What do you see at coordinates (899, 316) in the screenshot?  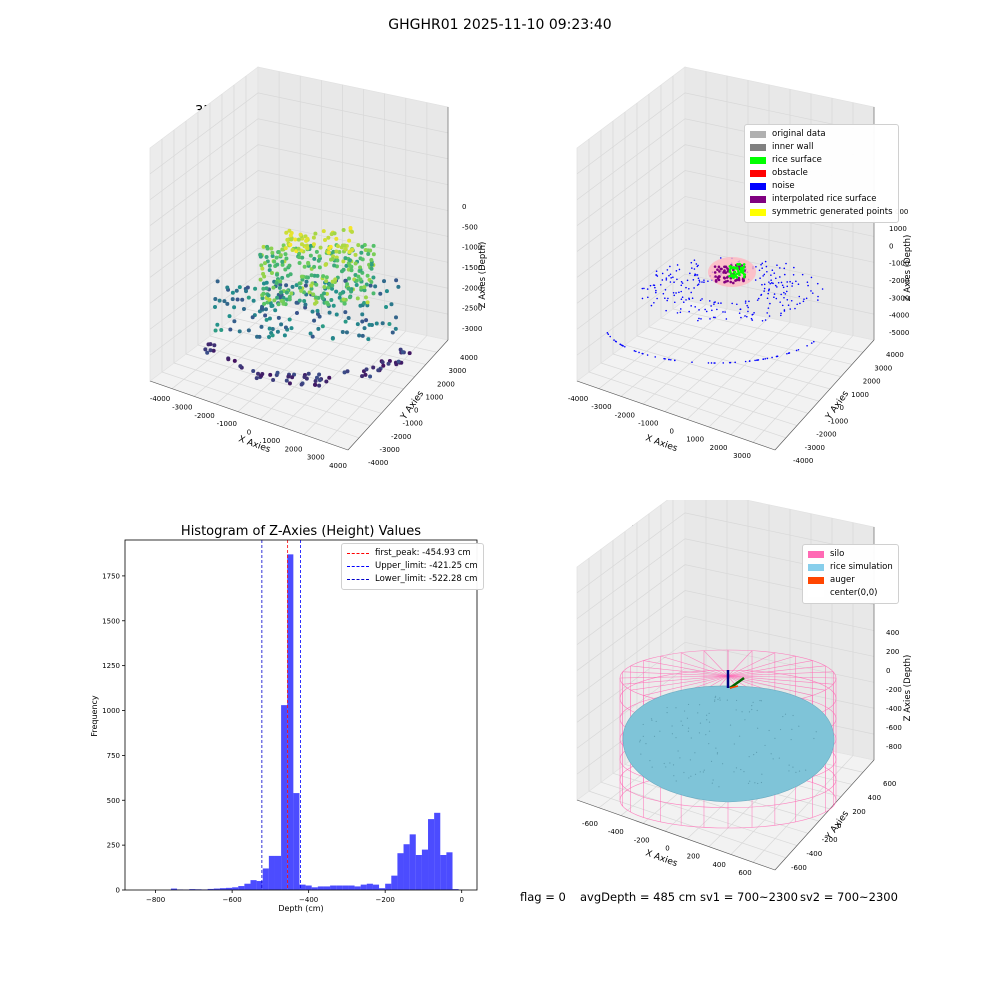 I see `panel2-z-tick-label: -4000` at bounding box center [899, 316].